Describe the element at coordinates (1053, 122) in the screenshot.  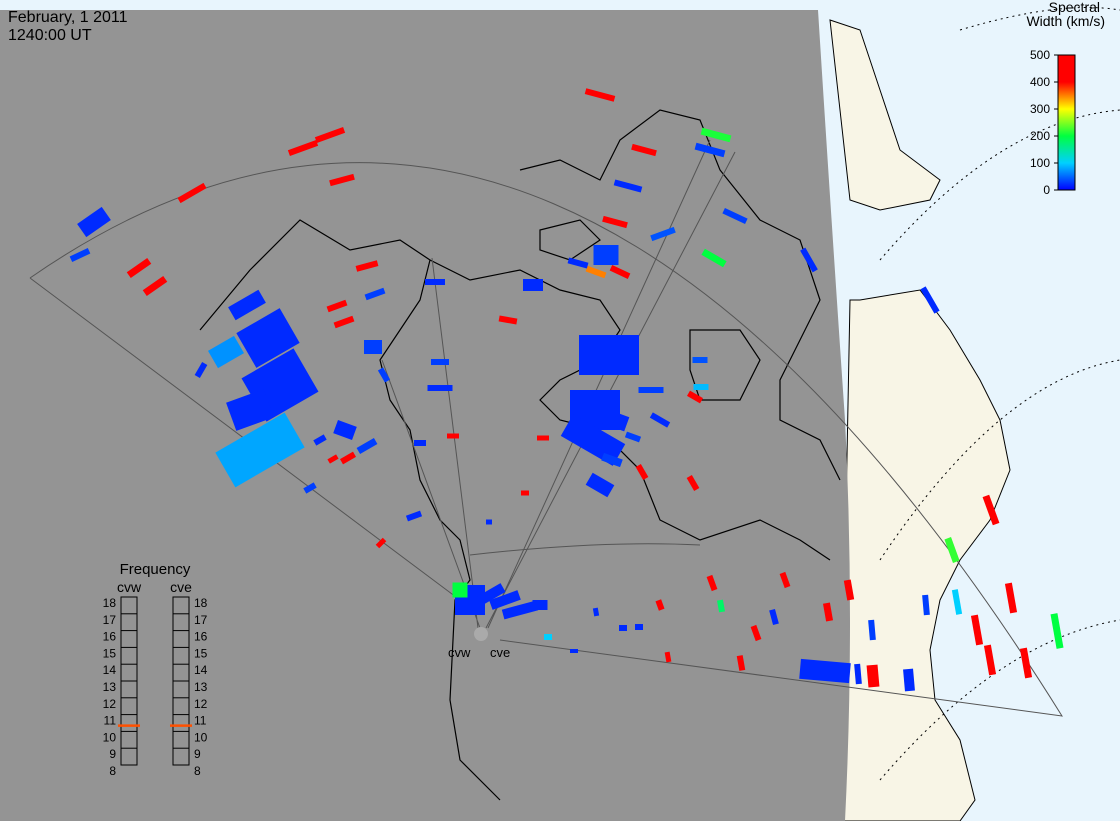
I see `colorbar: 0 100 200 300 400 500` at that location.